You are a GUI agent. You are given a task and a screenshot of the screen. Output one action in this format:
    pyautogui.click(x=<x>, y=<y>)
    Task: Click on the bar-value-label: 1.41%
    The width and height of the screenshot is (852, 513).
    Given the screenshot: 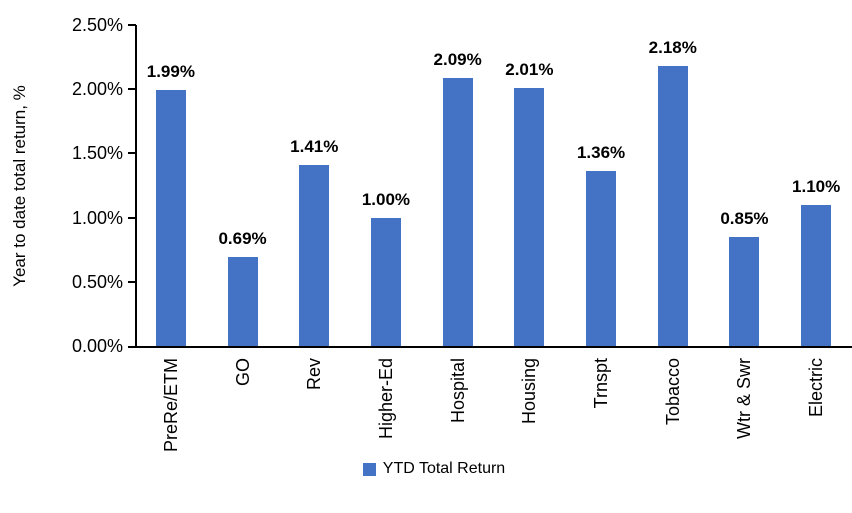 What is the action you would take?
    pyautogui.click(x=314, y=146)
    